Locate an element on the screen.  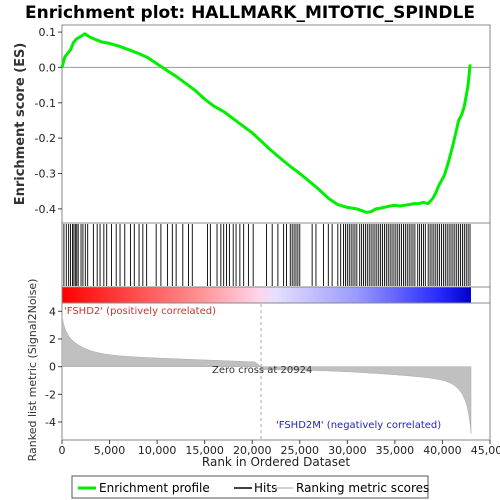
zero-cross-label: Zero cross at 20924 is located at coordinates (262, 370).